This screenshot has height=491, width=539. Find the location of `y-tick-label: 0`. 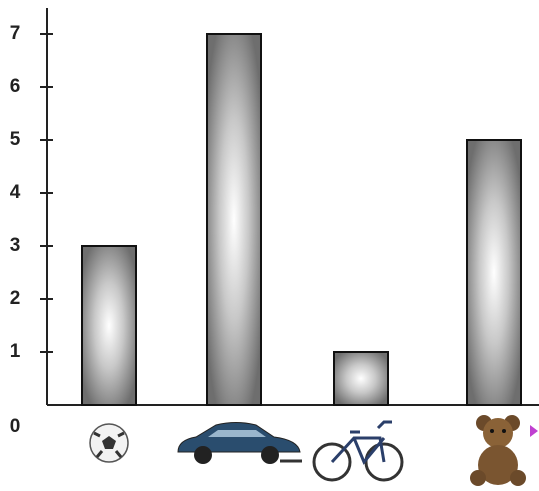

y-tick-label: 0 is located at coordinates (15, 426).